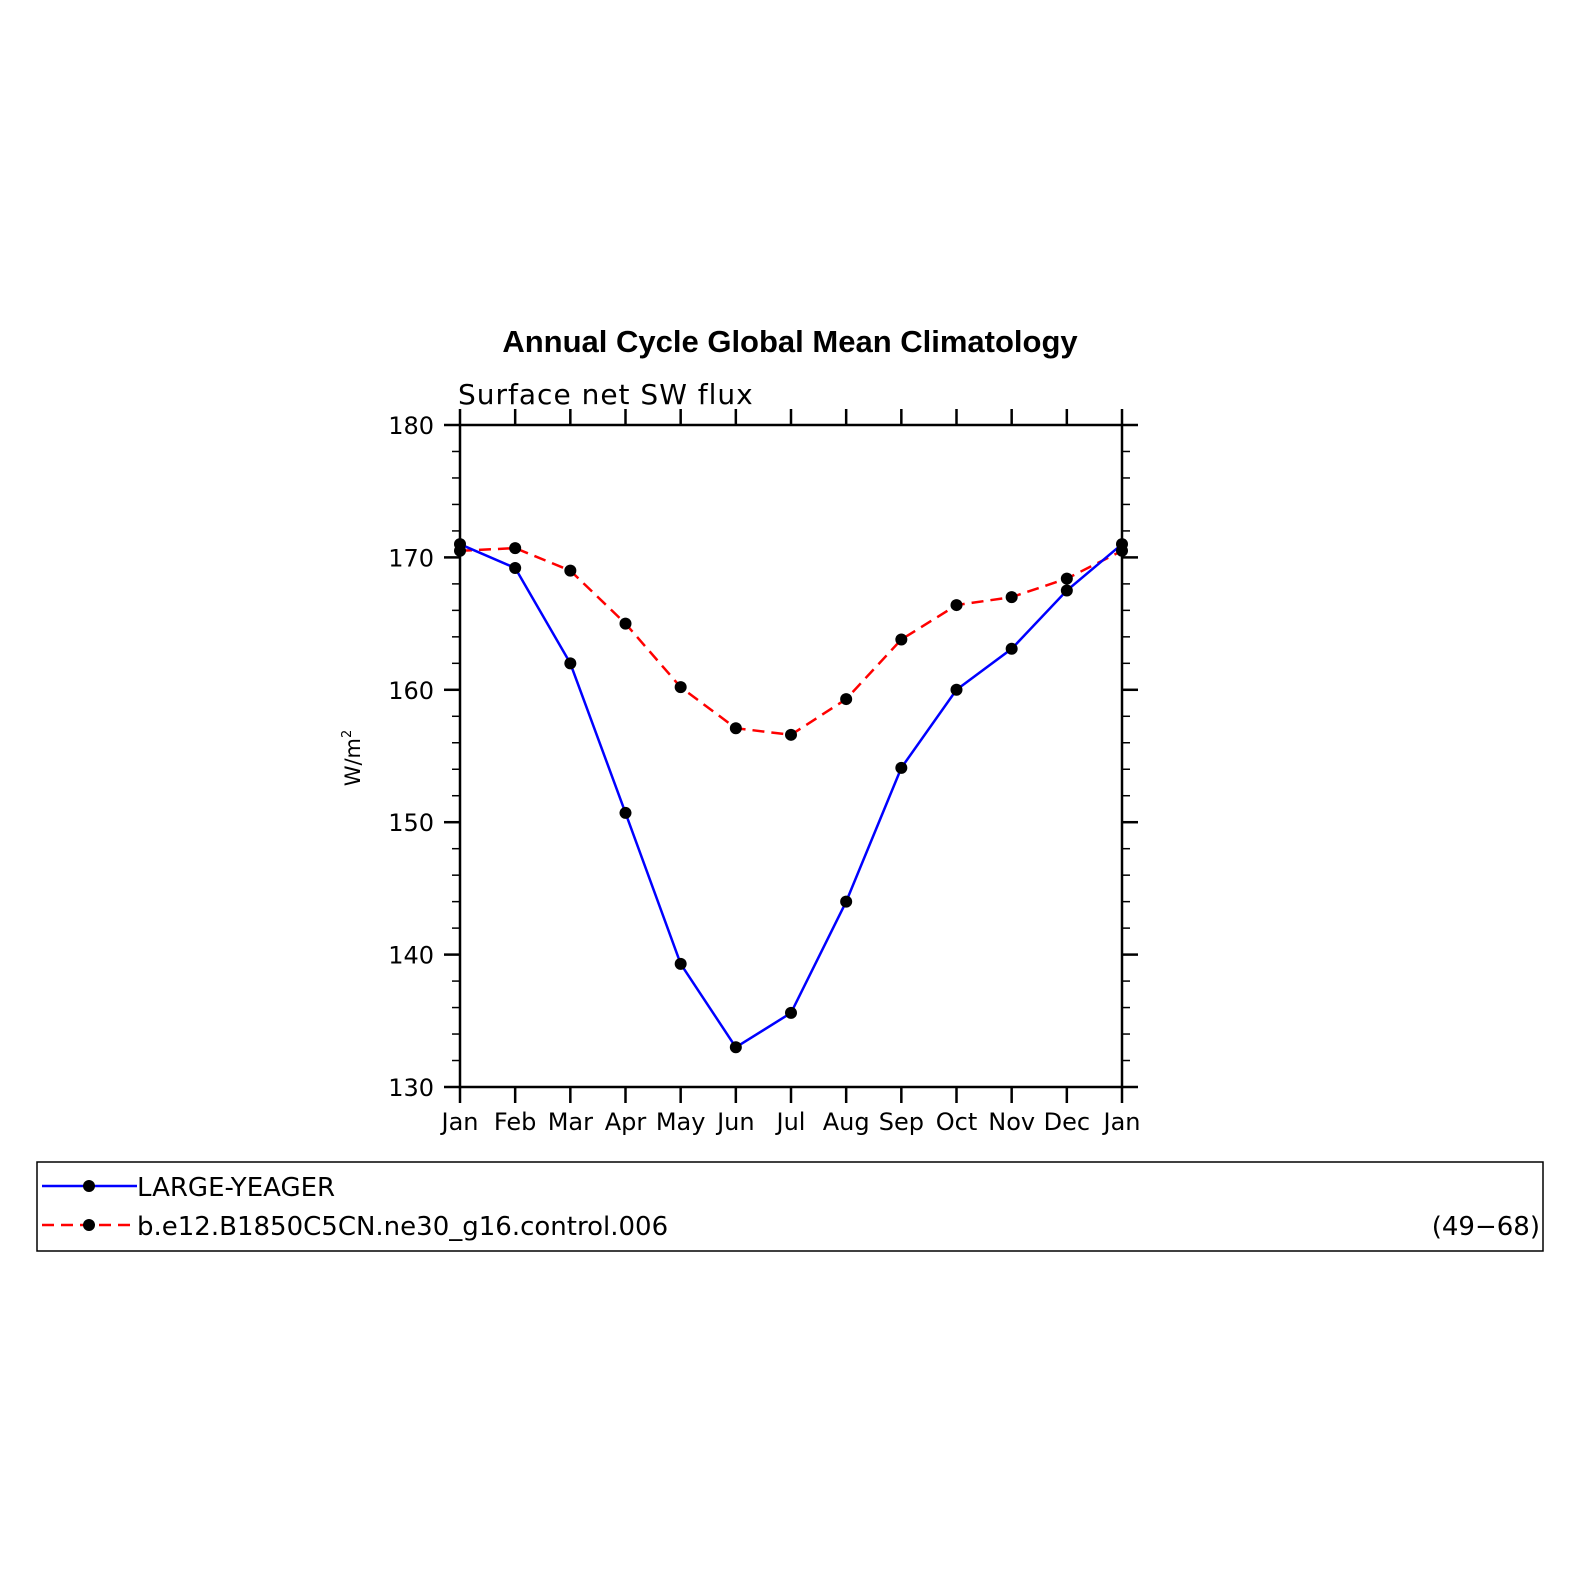 The image size is (1575, 1575). I want to click on y-axis-label-superscript: 2, so click(347, 734).